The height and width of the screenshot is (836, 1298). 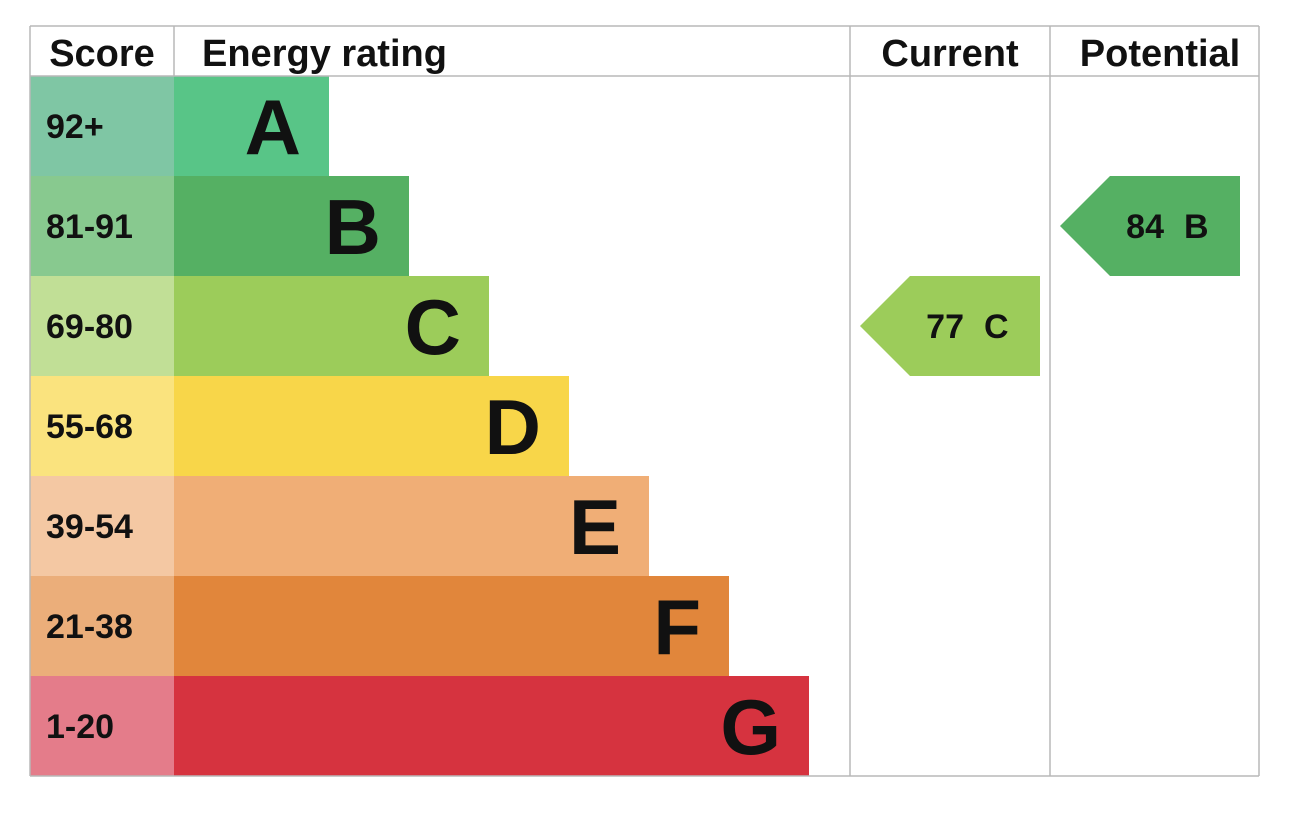 What do you see at coordinates (1196, 227) in the screenshot?
I see `potential-rating-letter: B` at bounding box center [1196, 227].